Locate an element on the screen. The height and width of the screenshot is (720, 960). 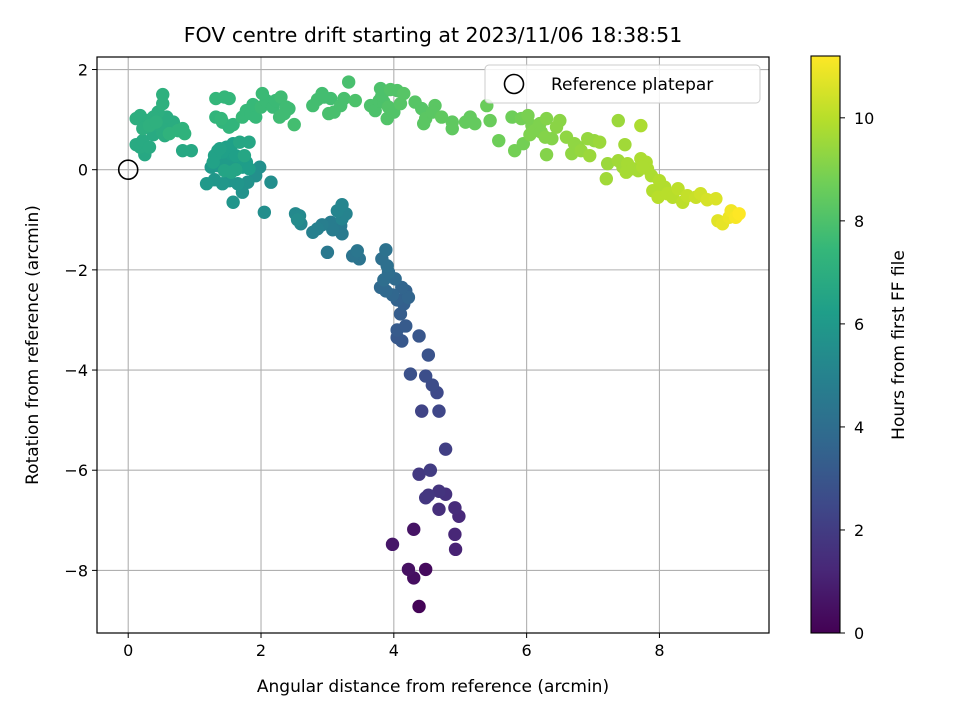
x-tick-label: 6 is located at coordinates (527, 650).